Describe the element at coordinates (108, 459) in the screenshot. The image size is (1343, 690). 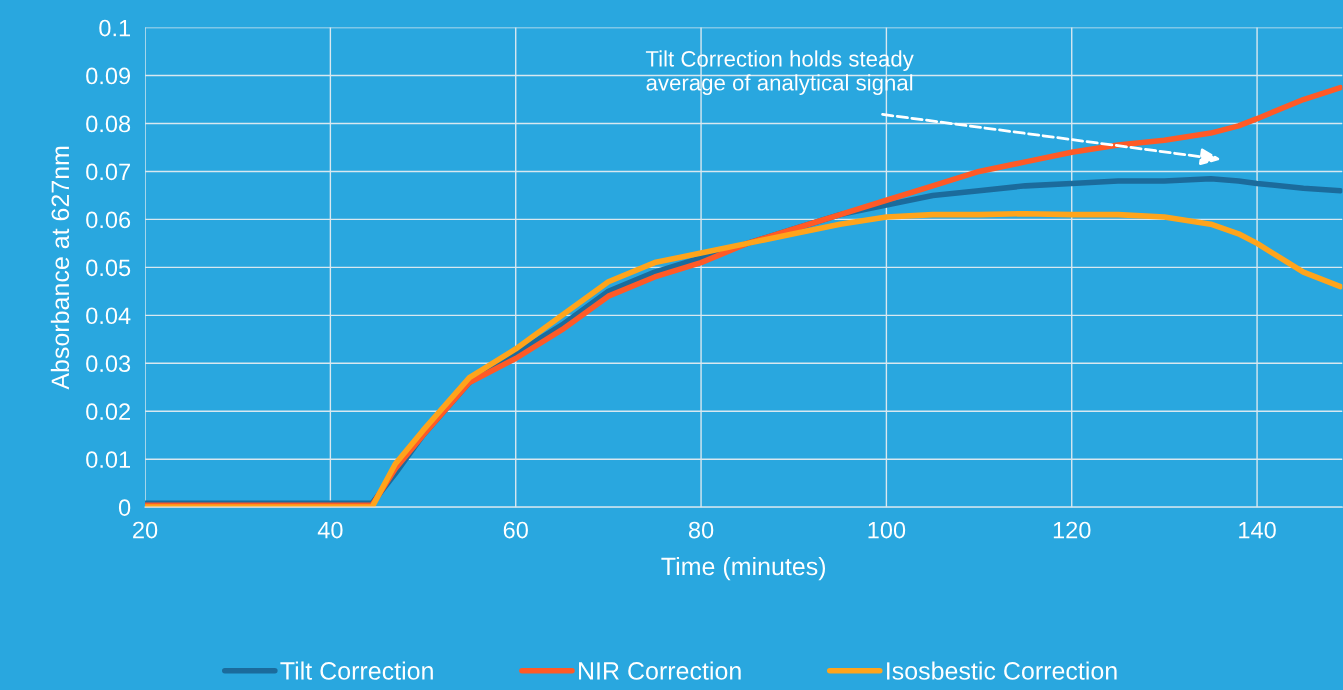
I see `y-tick-label: 0.01` at that location.